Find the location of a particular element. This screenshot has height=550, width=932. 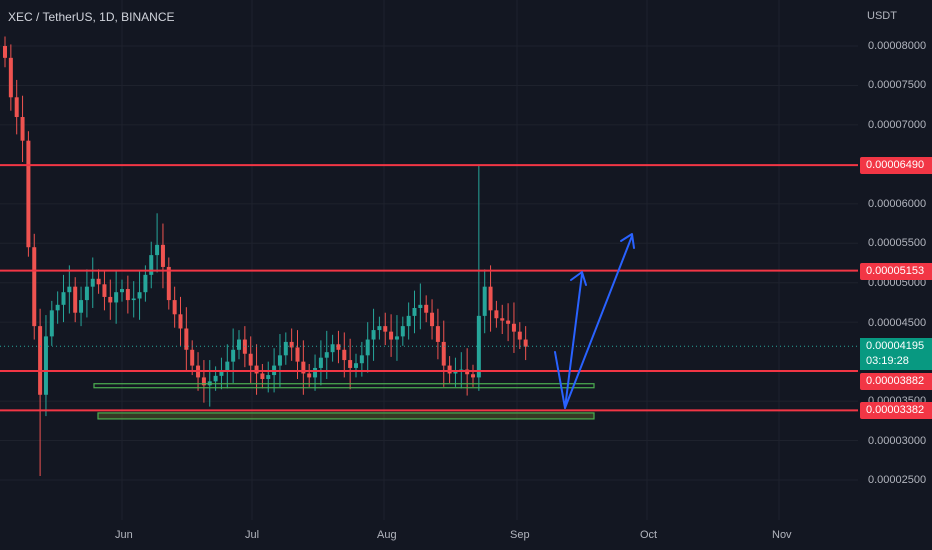

chart-title: XEC / TetherUS, 1D, BINANCE is located at coordinates (91, 17).